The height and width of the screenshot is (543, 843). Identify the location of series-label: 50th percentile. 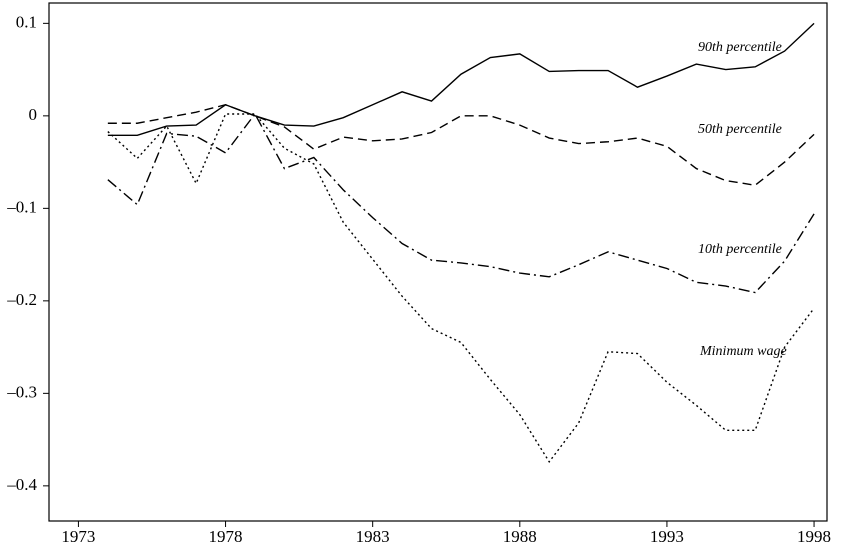
(740, 129).